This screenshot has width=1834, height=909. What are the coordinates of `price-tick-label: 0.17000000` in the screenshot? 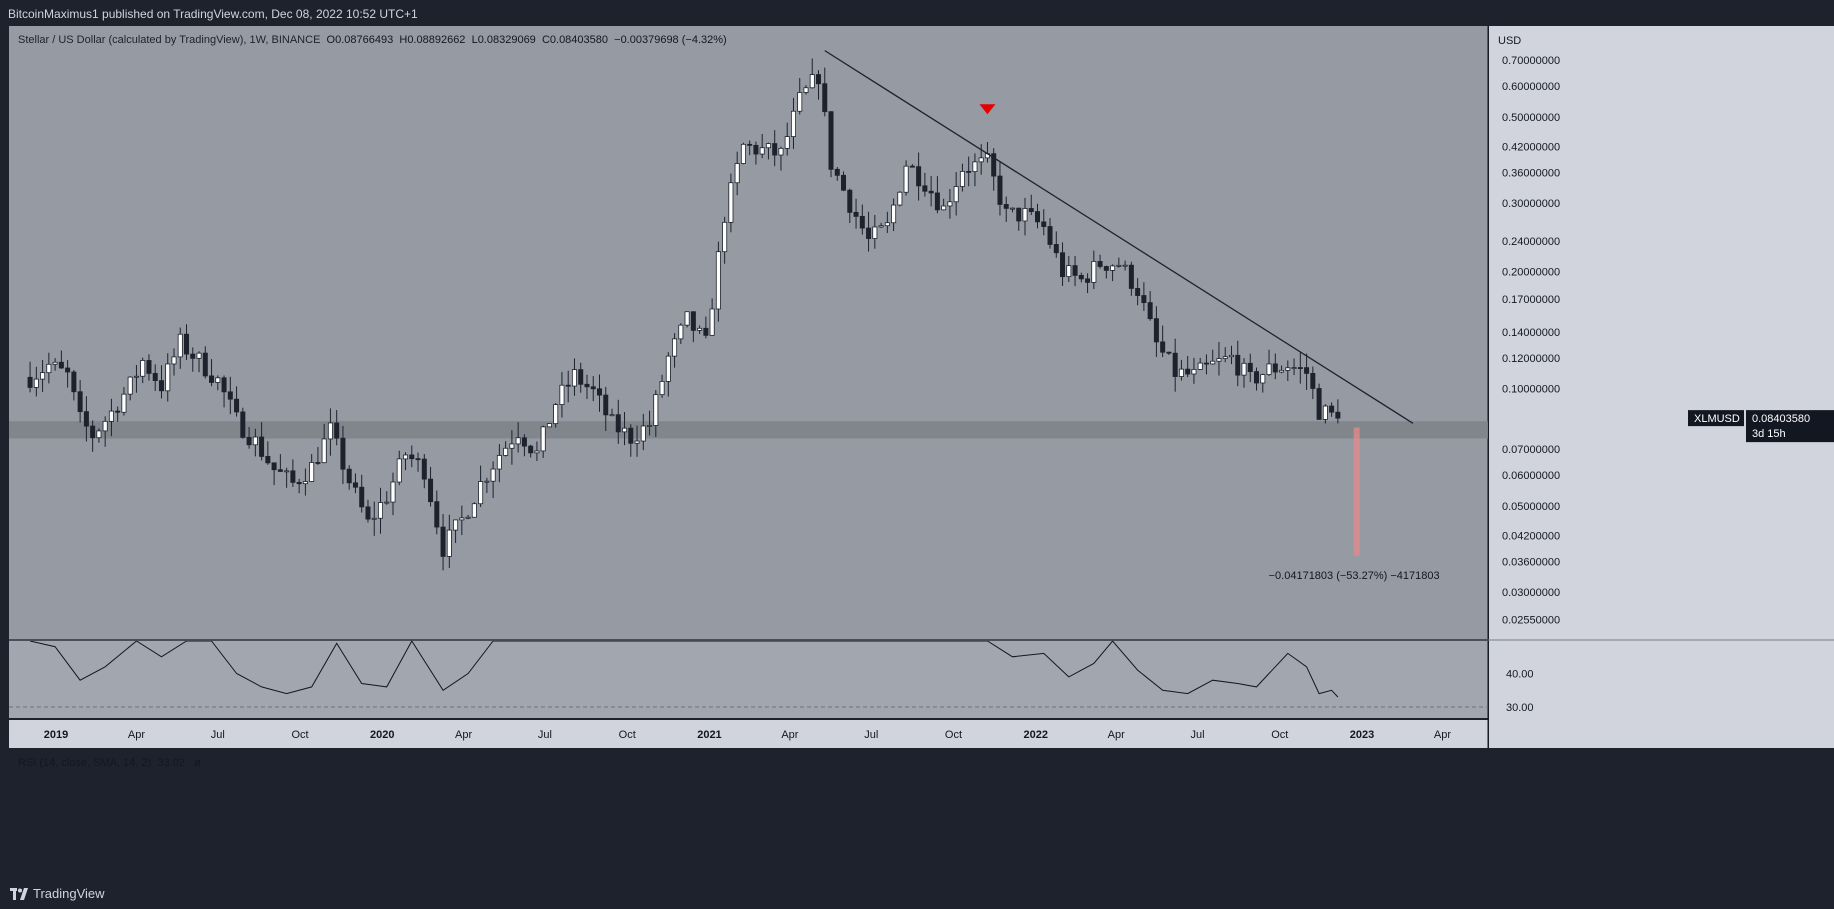 It's located at (1531, 300).